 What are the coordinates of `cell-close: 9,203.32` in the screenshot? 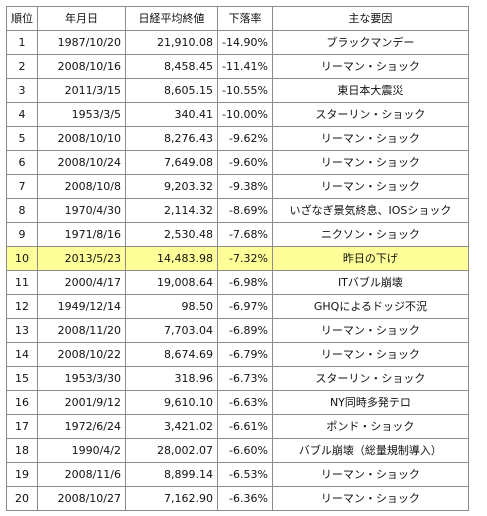 It's located at (171, 186).